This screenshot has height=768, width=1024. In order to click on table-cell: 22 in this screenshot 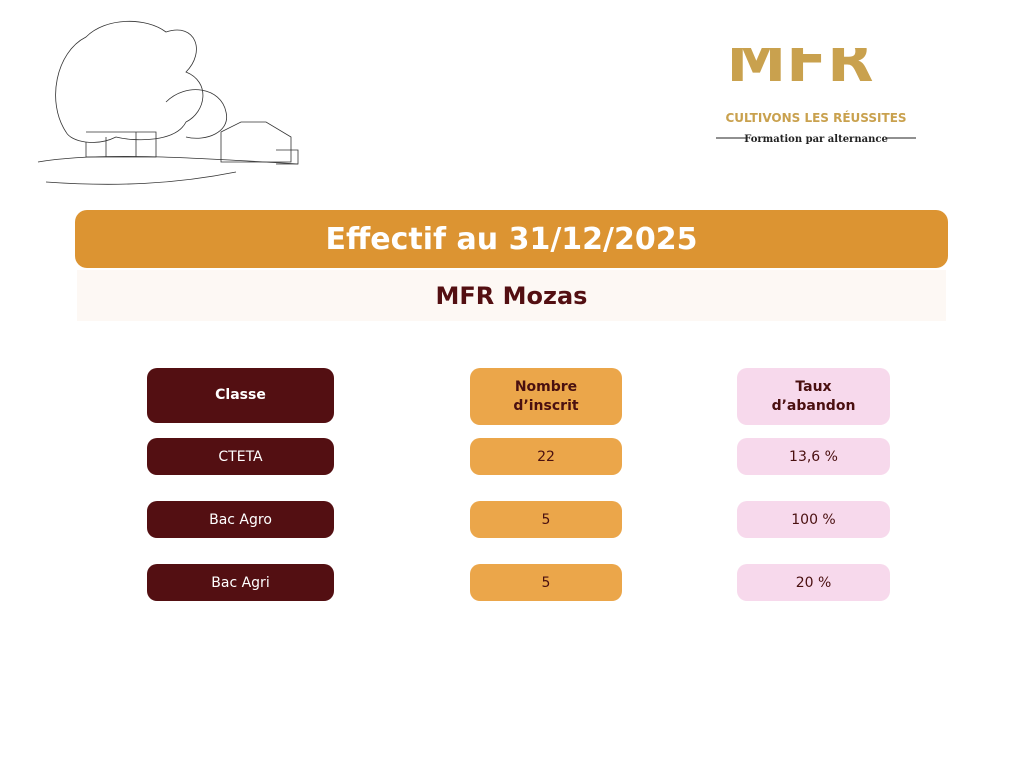, I will do `click(546, 456)`.